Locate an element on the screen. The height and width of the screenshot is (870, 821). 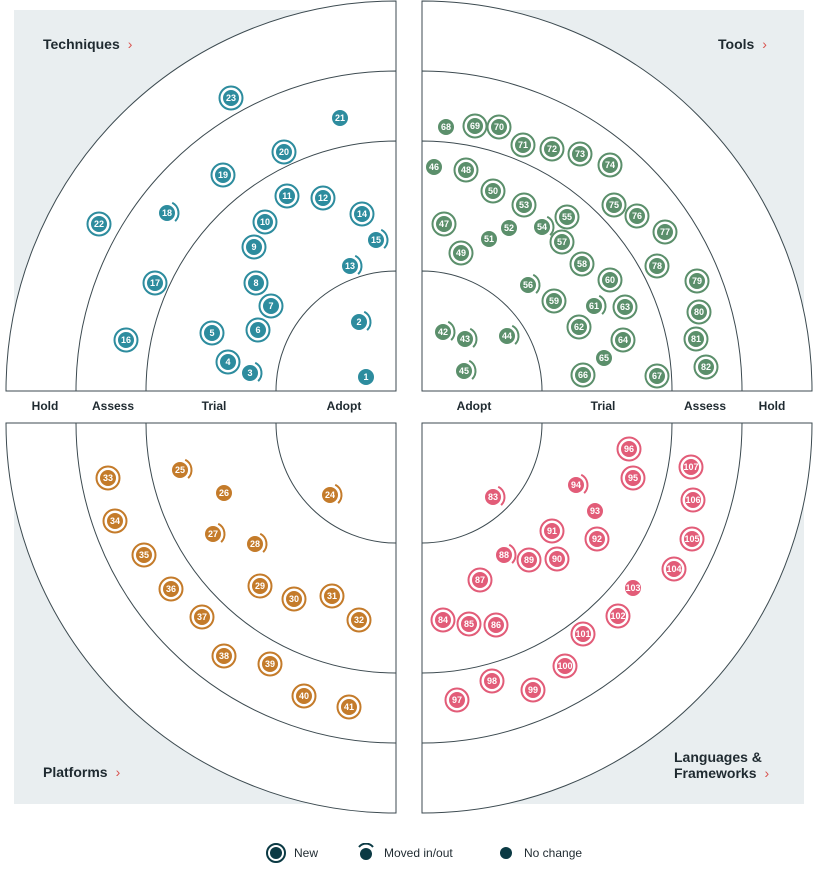
blip-84: 84 is located at coordinates (443, 620).